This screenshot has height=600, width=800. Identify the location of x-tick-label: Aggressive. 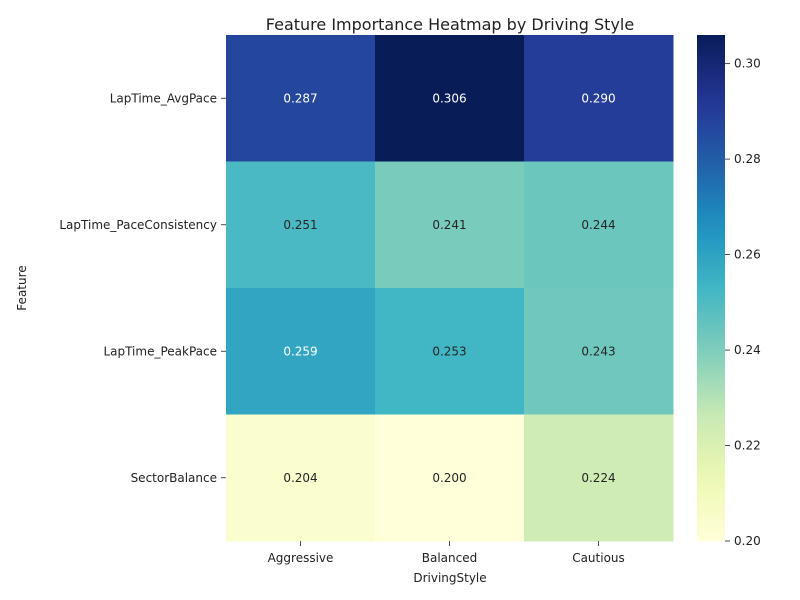
(301, 558).